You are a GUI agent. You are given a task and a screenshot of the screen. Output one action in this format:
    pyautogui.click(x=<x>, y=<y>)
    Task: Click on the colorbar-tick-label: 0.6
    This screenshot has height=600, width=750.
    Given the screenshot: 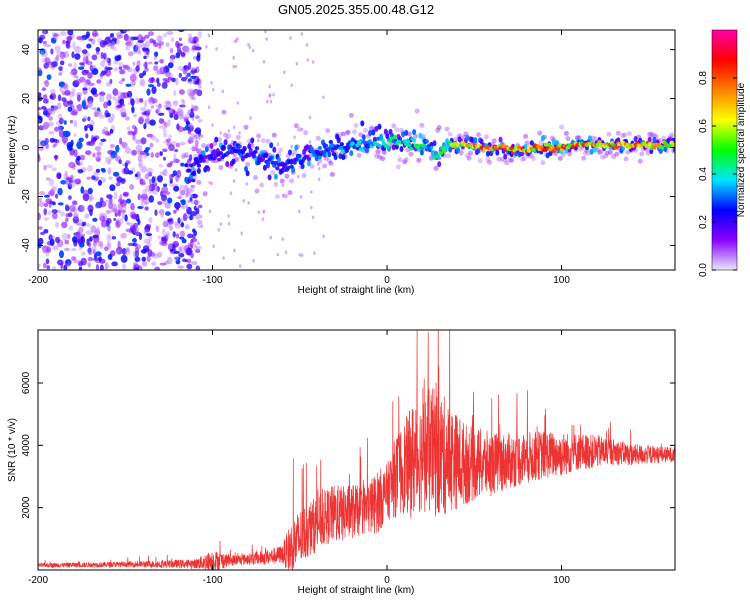 What is the action you would take?
    pyautogui.click(x=703, y=126)
    